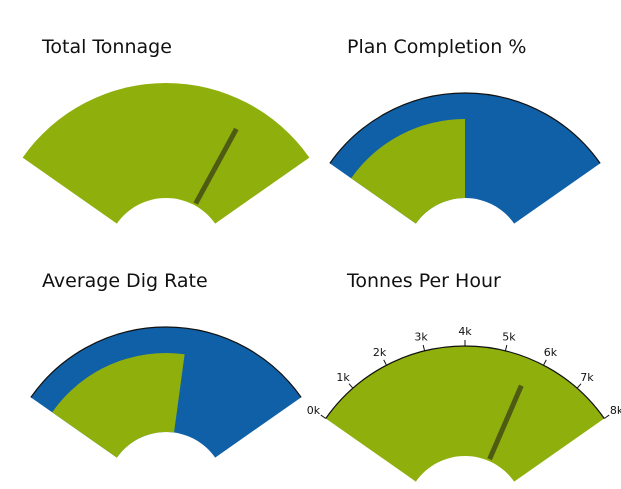 The width and height of the screenshot is (621, 489). I want to click on tick-label: 8k, so click(615, 410).